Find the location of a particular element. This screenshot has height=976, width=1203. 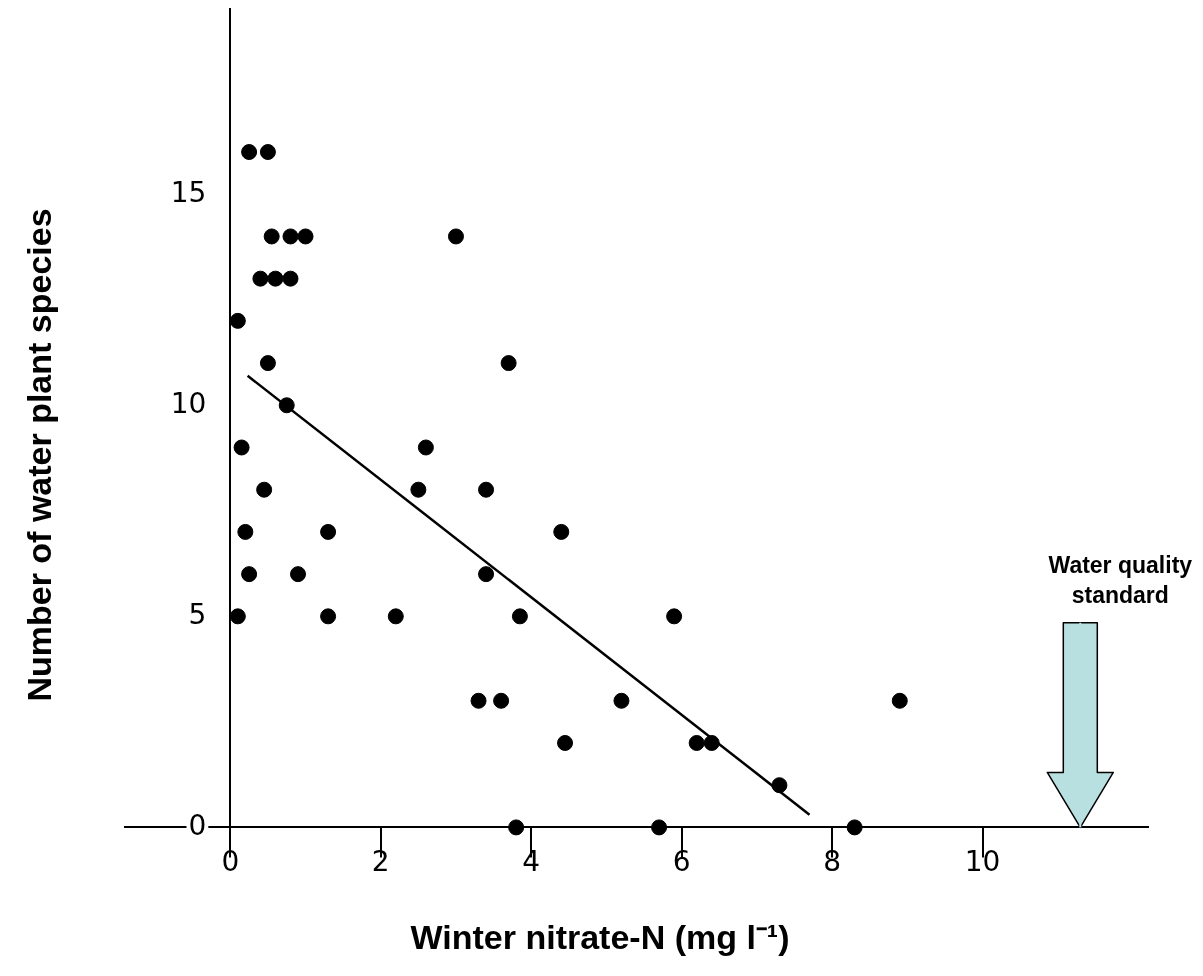

y-tick-label: 10 is located at coordinates (188, 403).